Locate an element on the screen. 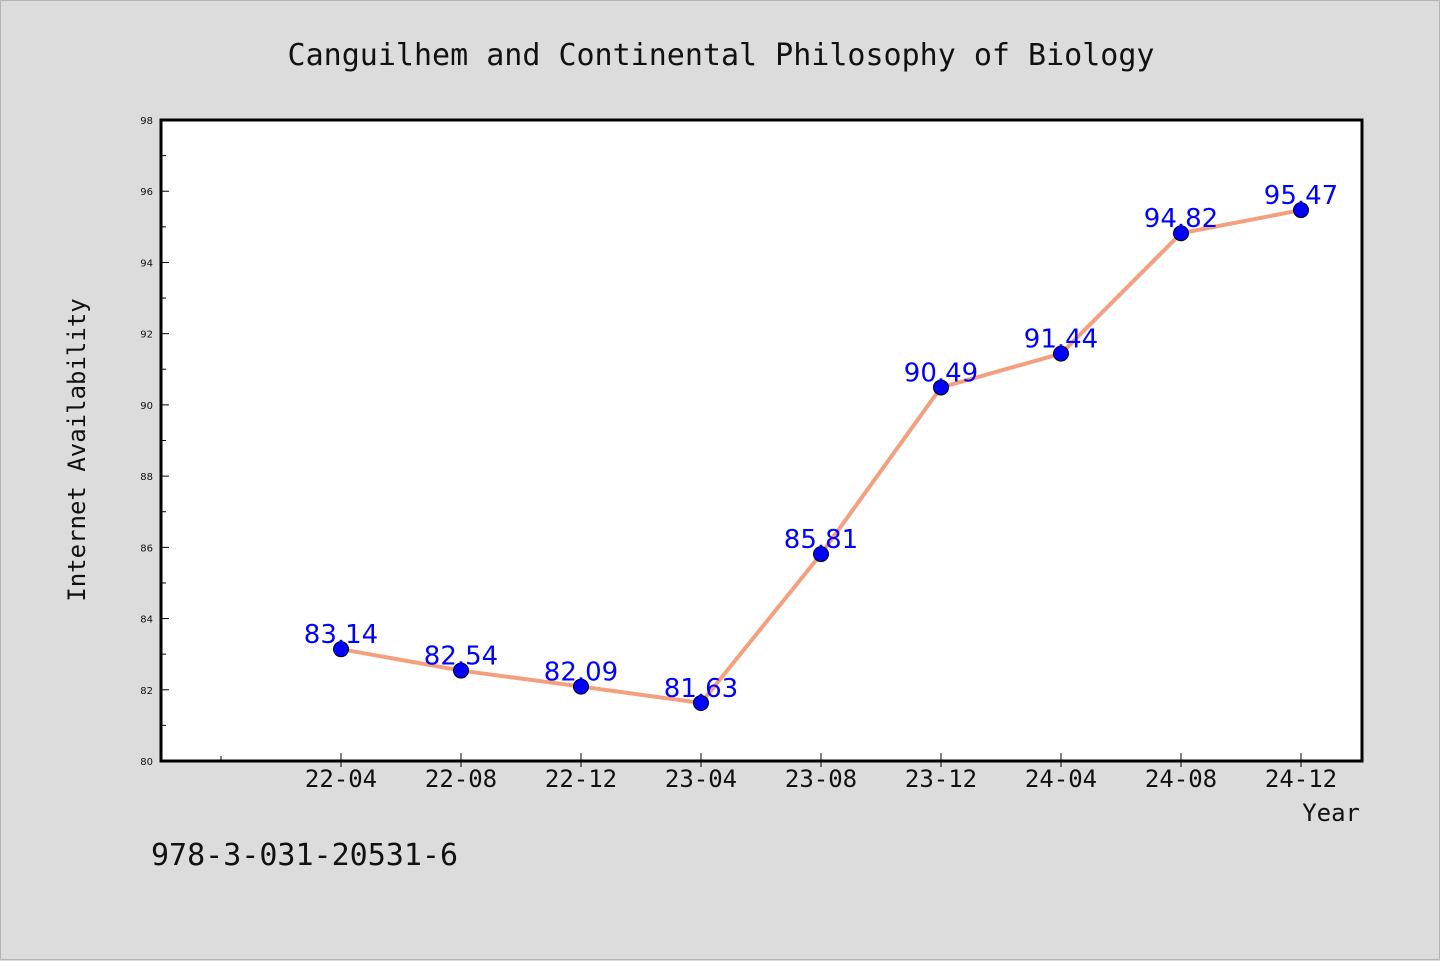 This screenshot has height=961, width=1440. x-axis-title: Year is located at coordinates (1331, 813).